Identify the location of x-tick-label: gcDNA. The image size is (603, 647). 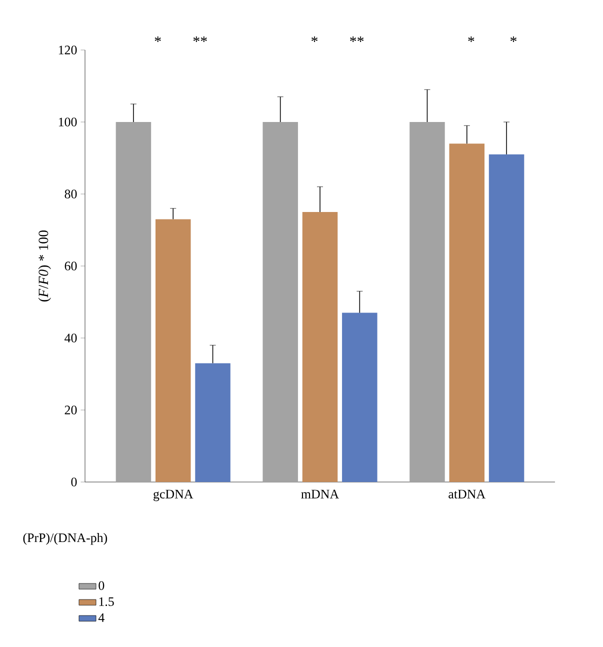
(174, 496).